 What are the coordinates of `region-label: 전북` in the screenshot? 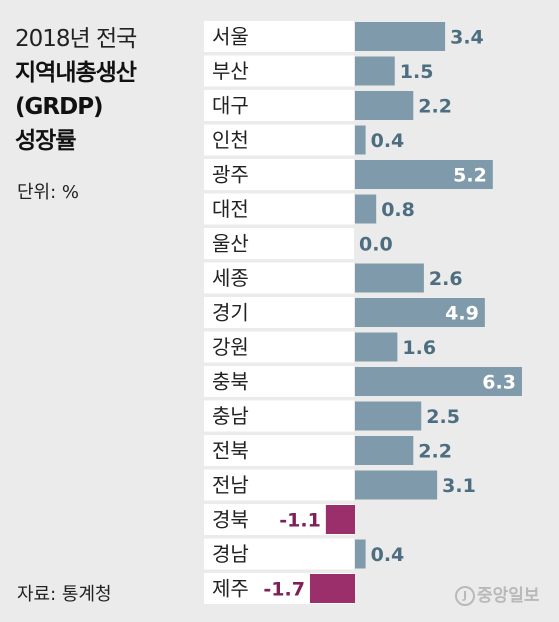 It's located at (230, 451).